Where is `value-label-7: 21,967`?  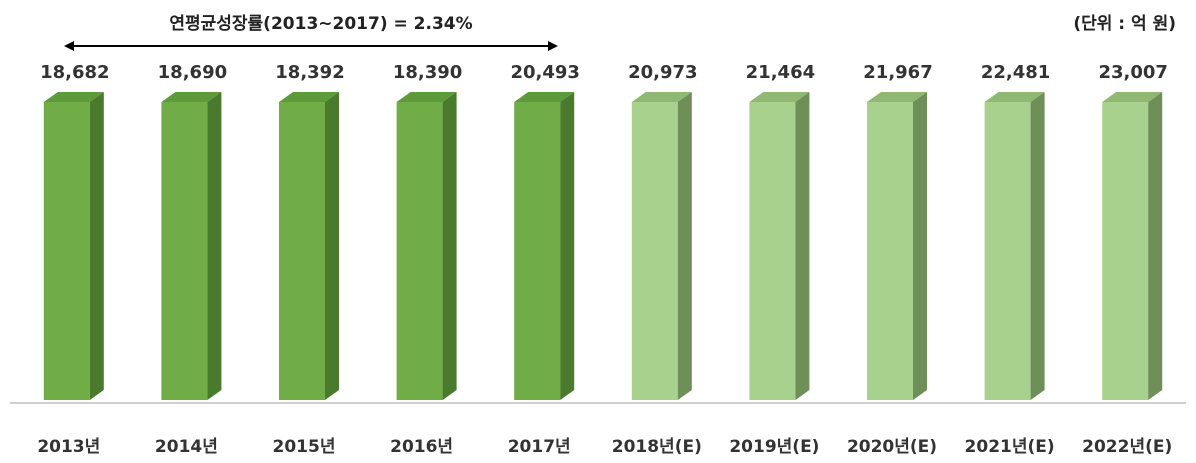 value-label-7: 21,967 is located at coordinates (897, 72).